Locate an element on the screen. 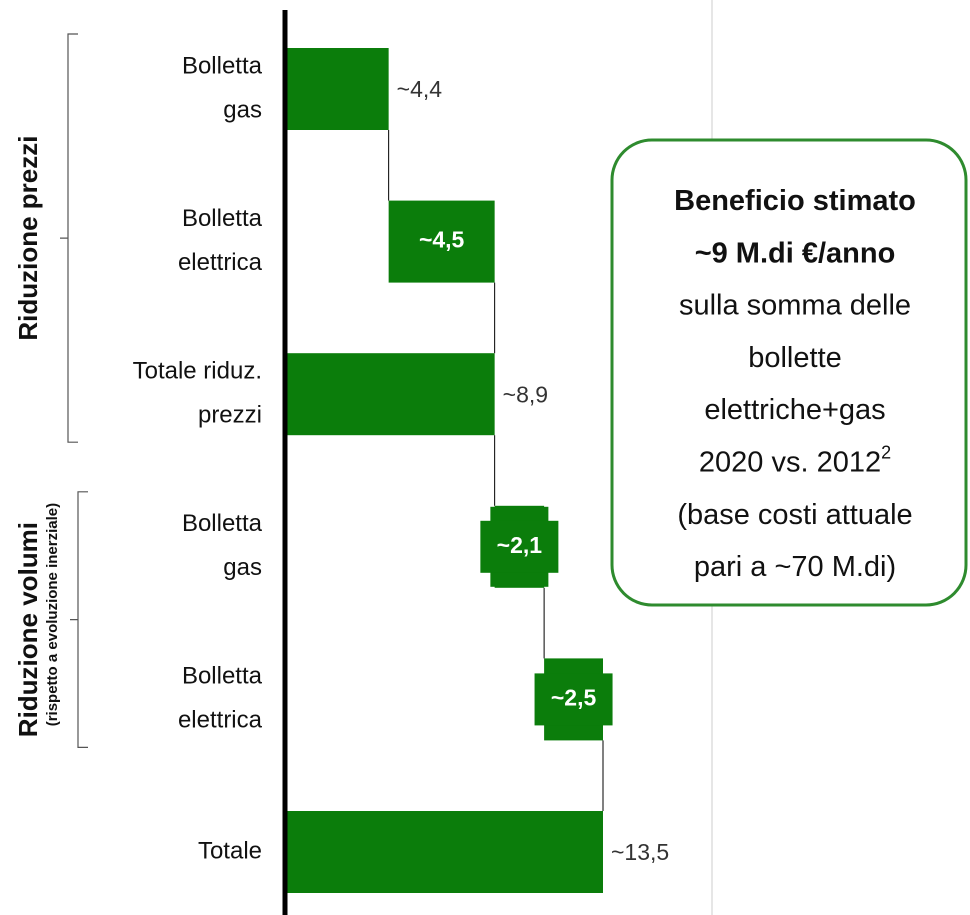 This screenshot has height=915, width=970. value-label: ~2,5 is located at coordinates (574, 697).